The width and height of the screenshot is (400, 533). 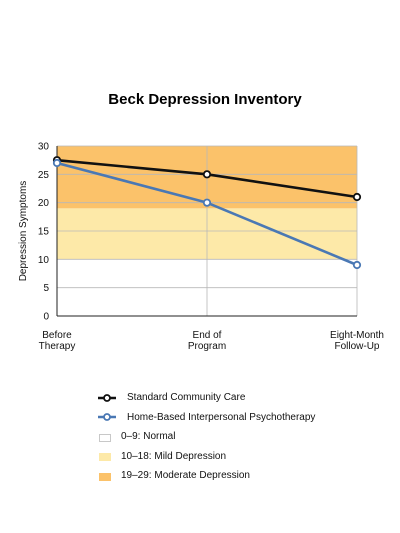 What do you see at coordinates (46, 288) in the screenshot?
I see `y-tick-label: 5` at bounding box center [46, 288].